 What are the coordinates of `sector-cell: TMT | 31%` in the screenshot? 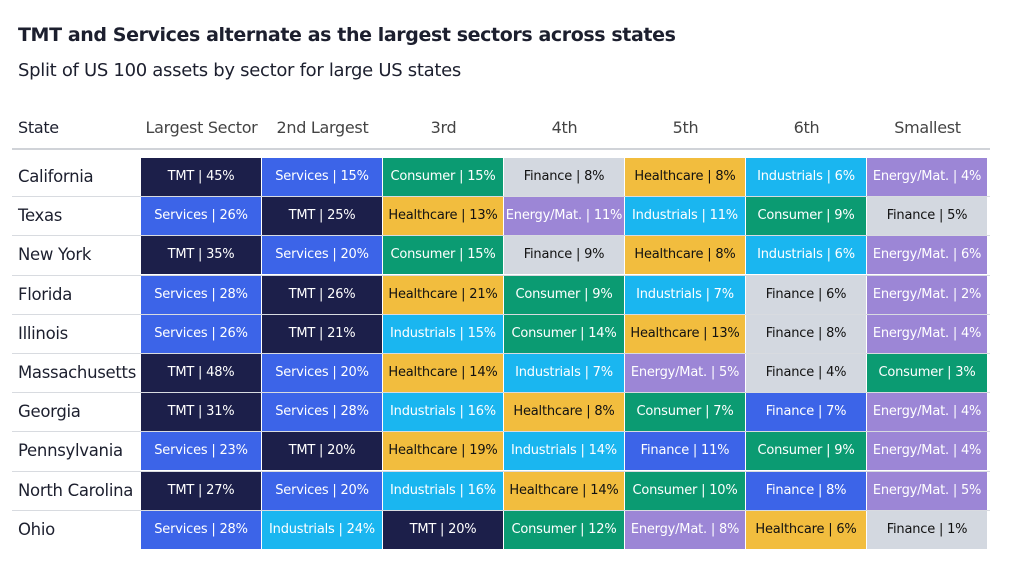 It's located at (201, 412).